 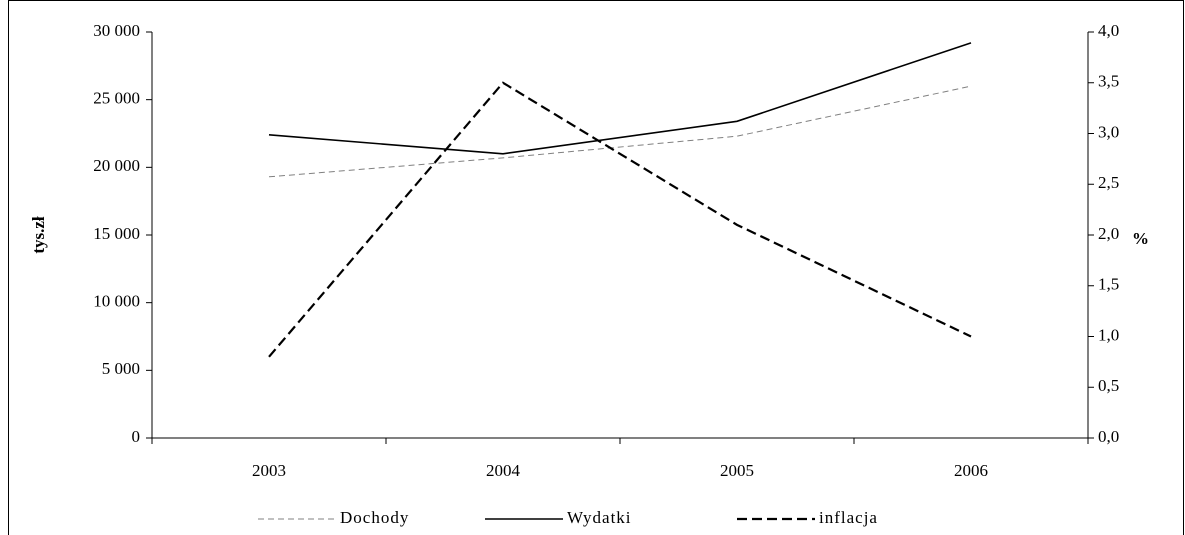 What do you see at coordinates (971, 470) in the screenshot?
I see `x-tick-label: 2006` at bounding box center [971, 470].